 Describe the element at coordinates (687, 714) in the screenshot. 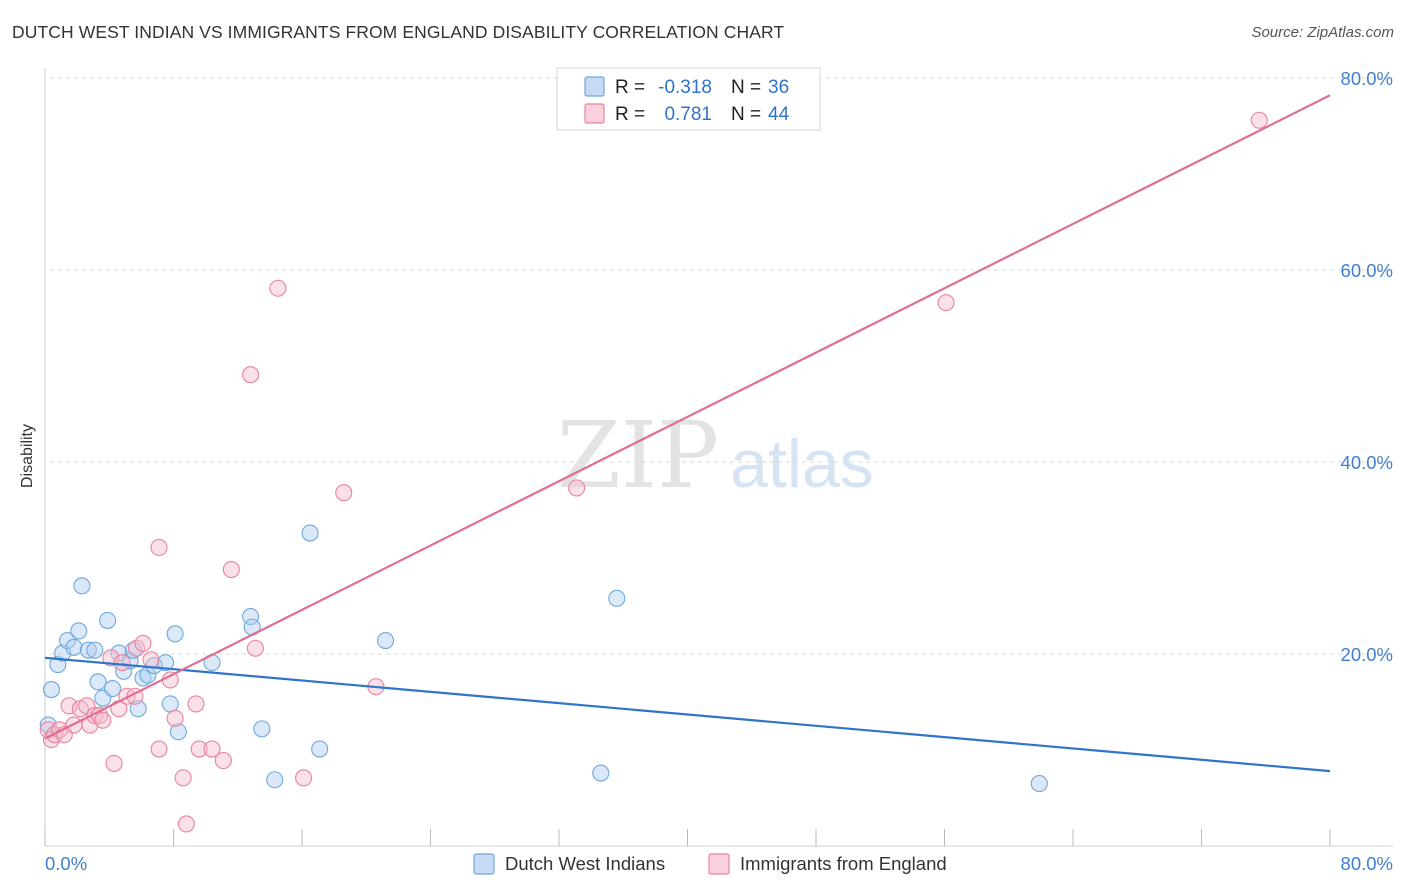

I see `trend-line-blue` at that location.